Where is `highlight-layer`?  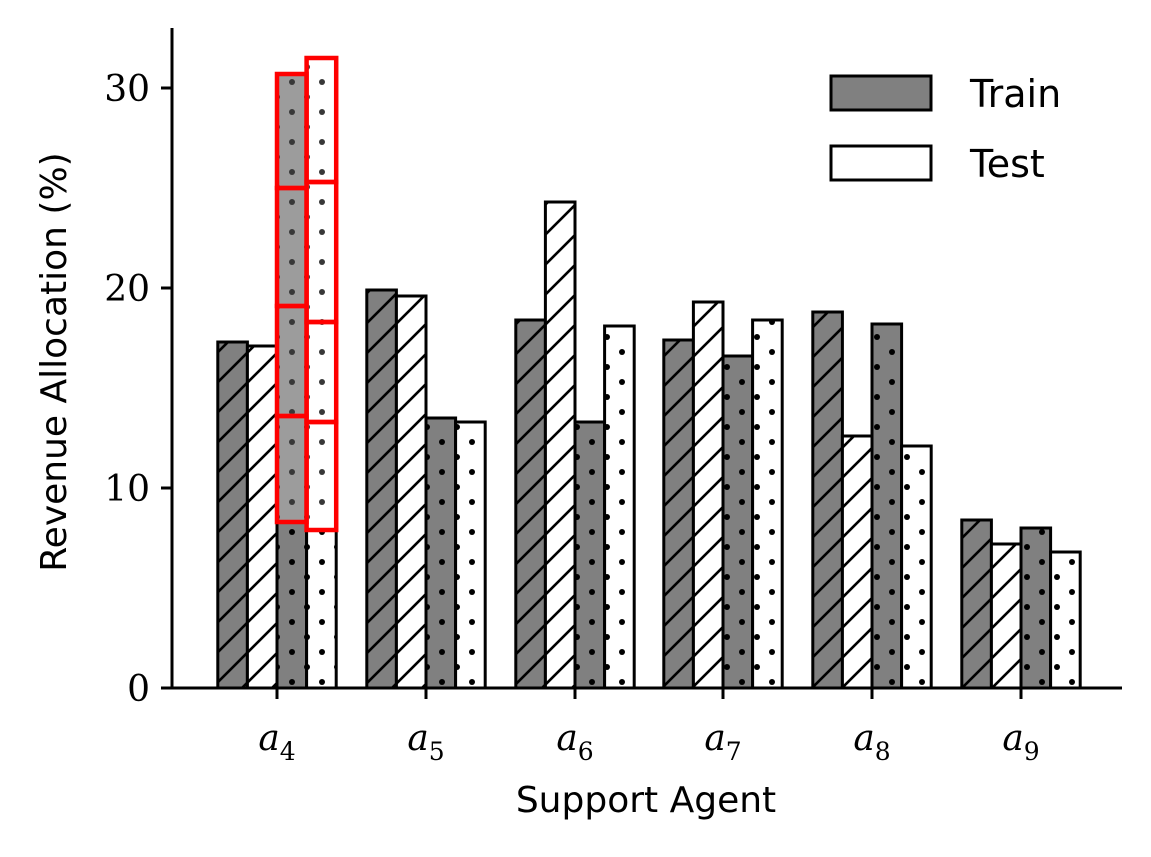
highlight-layer is located at coordinates (306, 294).